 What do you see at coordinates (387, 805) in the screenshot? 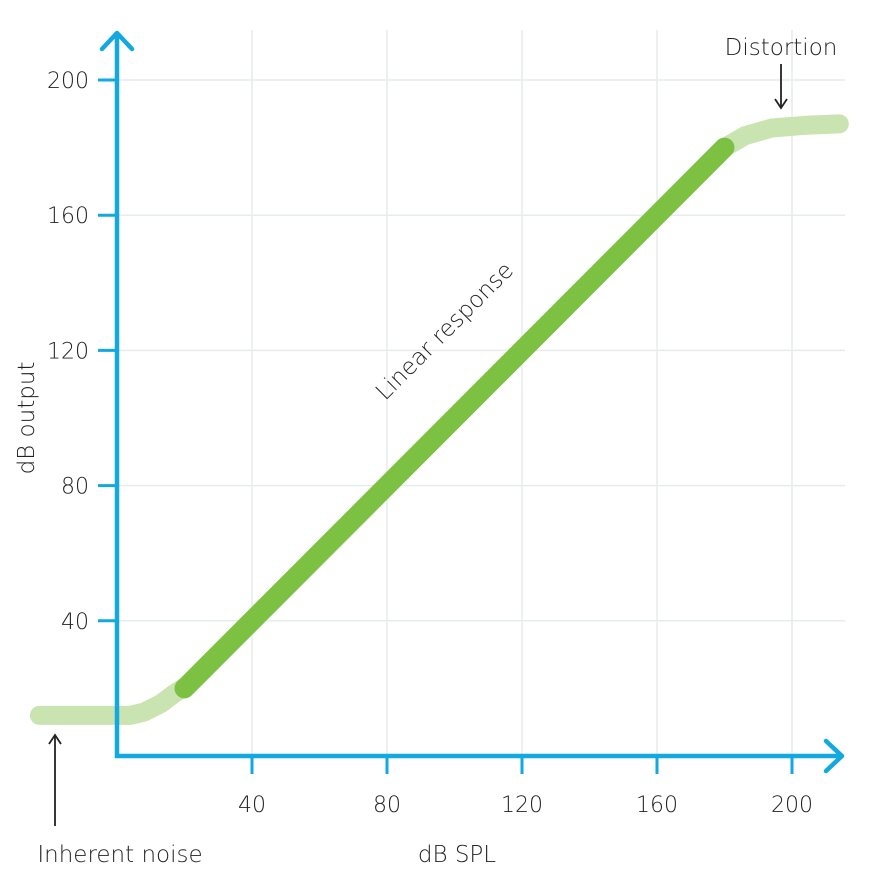
I see `x-tick-label-80: 80` at bounding box center [387, 805].